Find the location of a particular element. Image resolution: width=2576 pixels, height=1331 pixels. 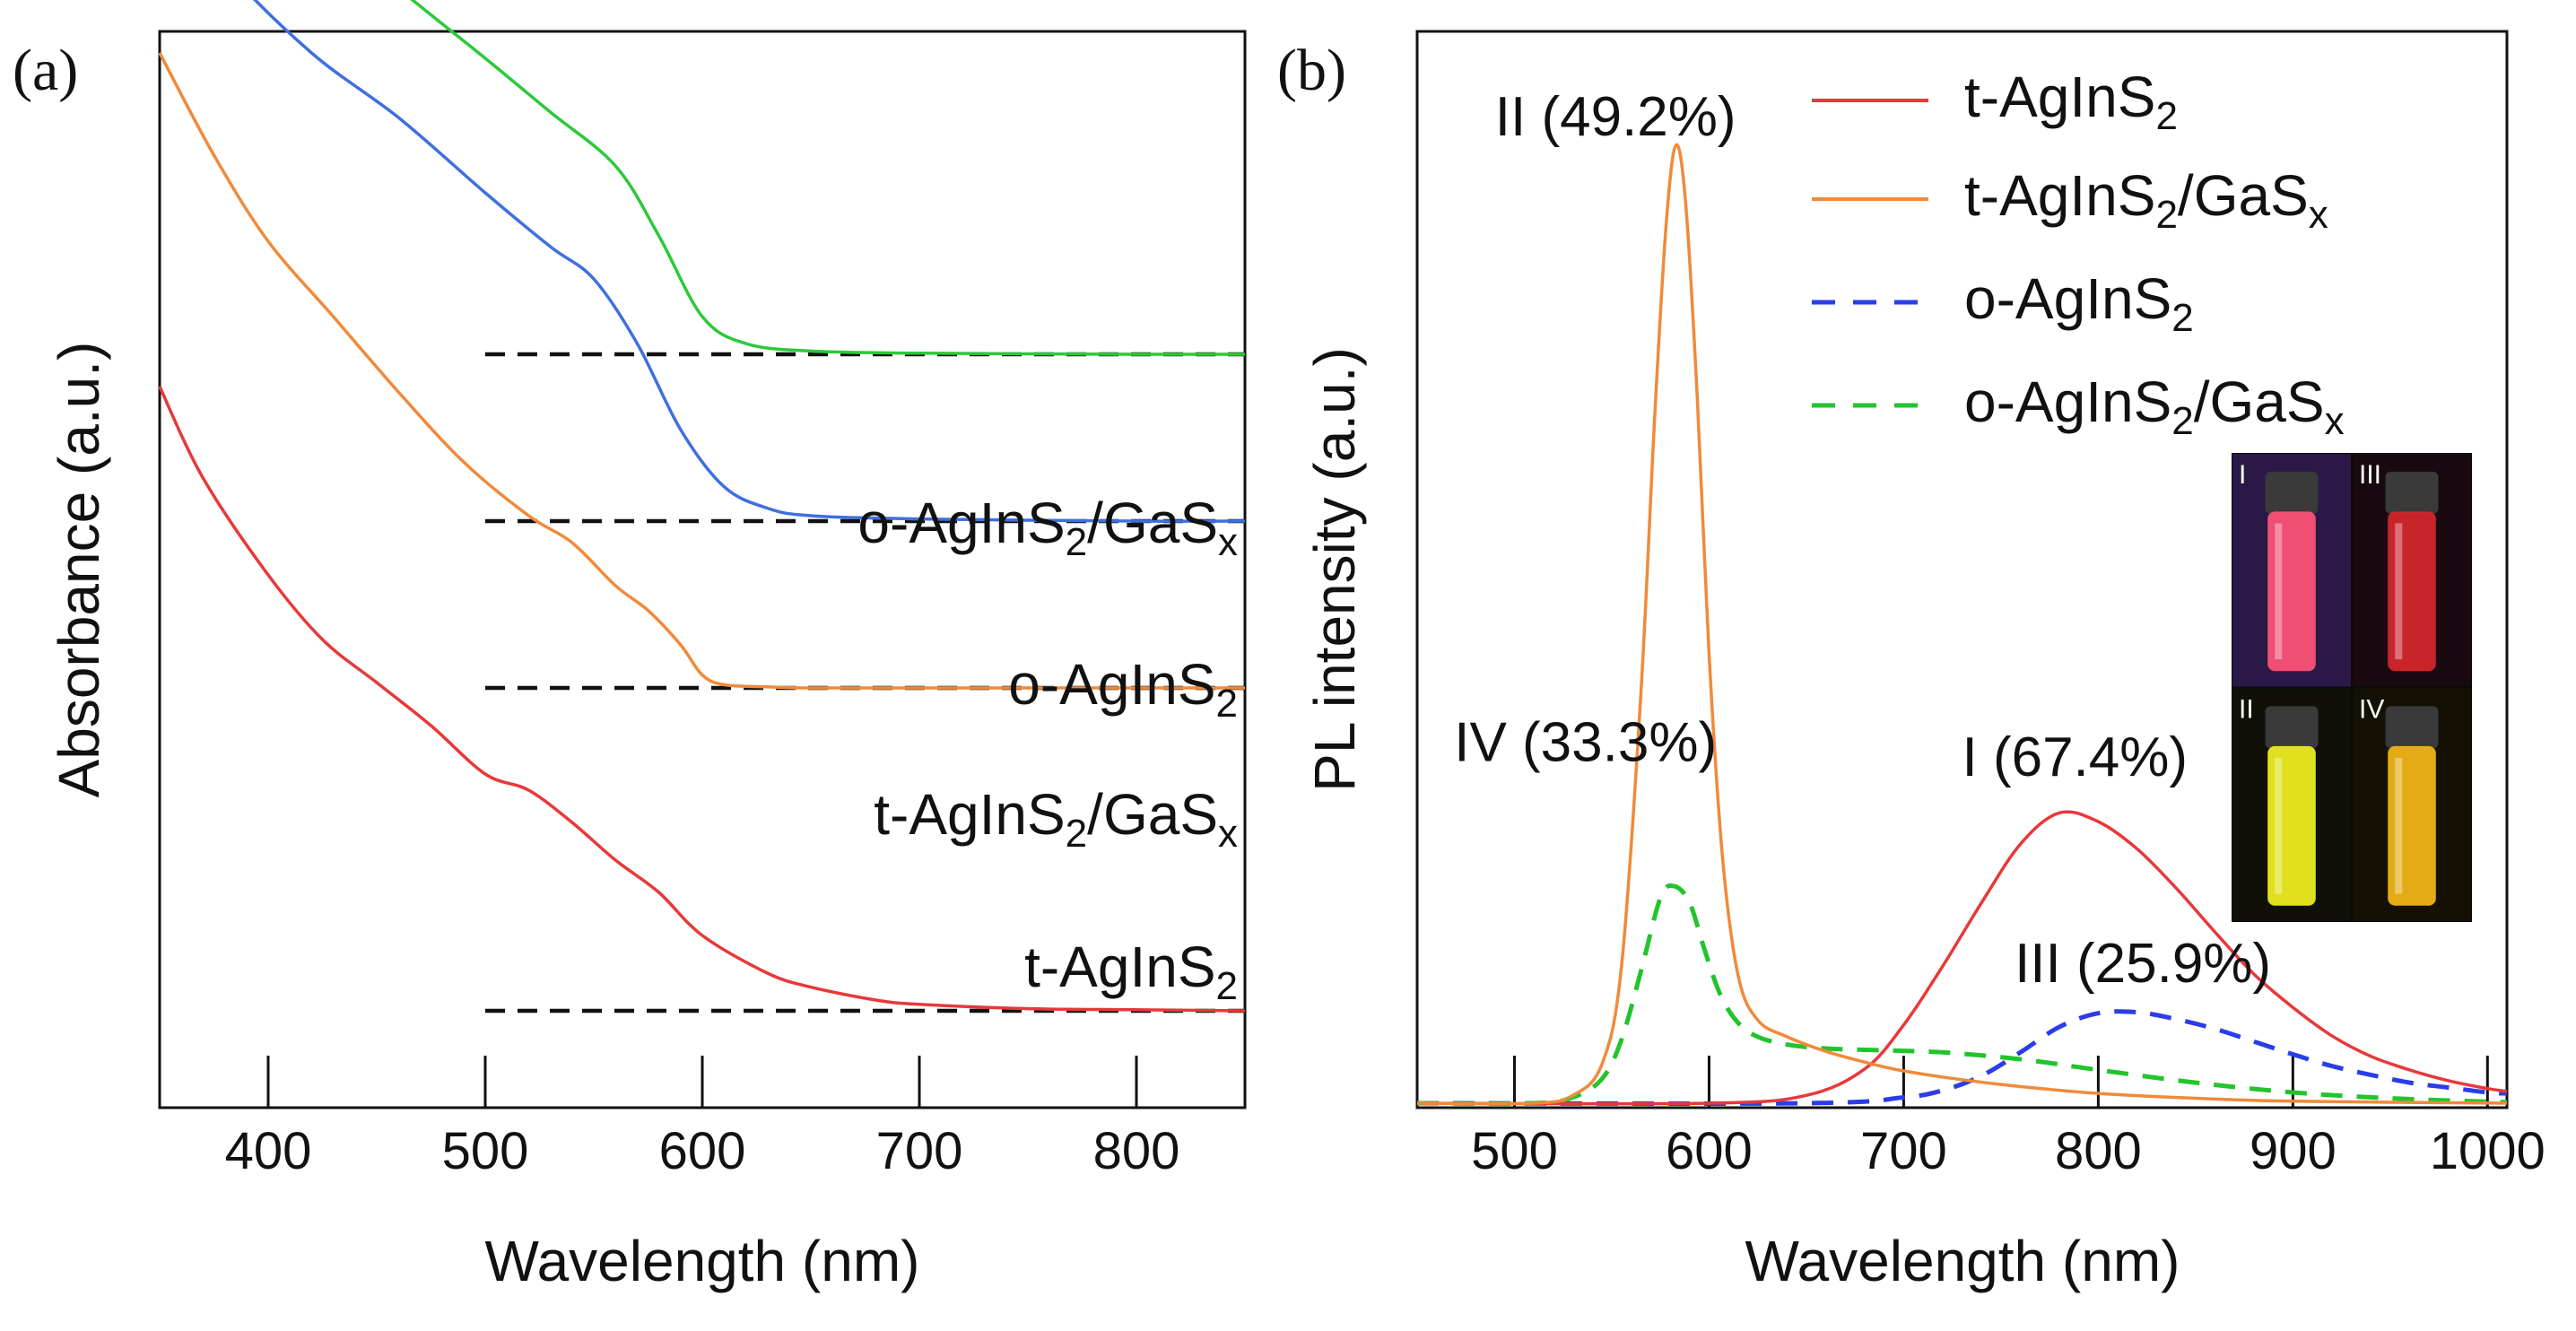

legend-item-o-agins2: o-AgInS2 is located at coordinates (2003, 303).